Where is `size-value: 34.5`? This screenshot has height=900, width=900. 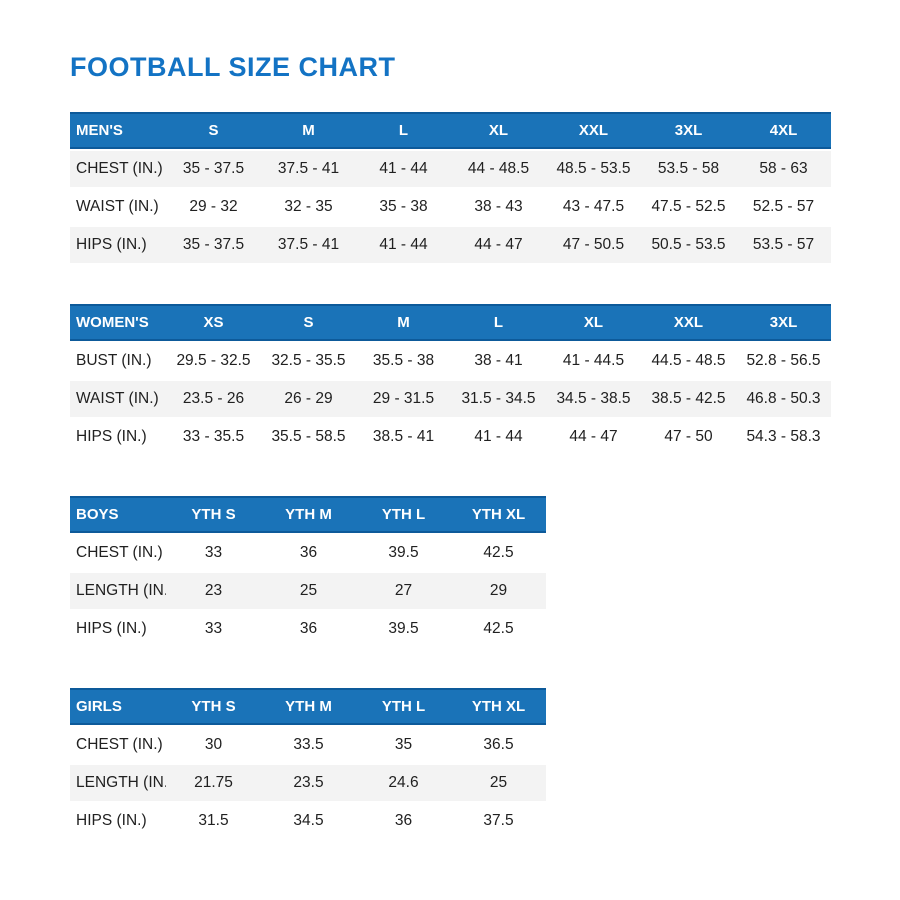 size-value: 34.5 is located at coordinates (308, 821).